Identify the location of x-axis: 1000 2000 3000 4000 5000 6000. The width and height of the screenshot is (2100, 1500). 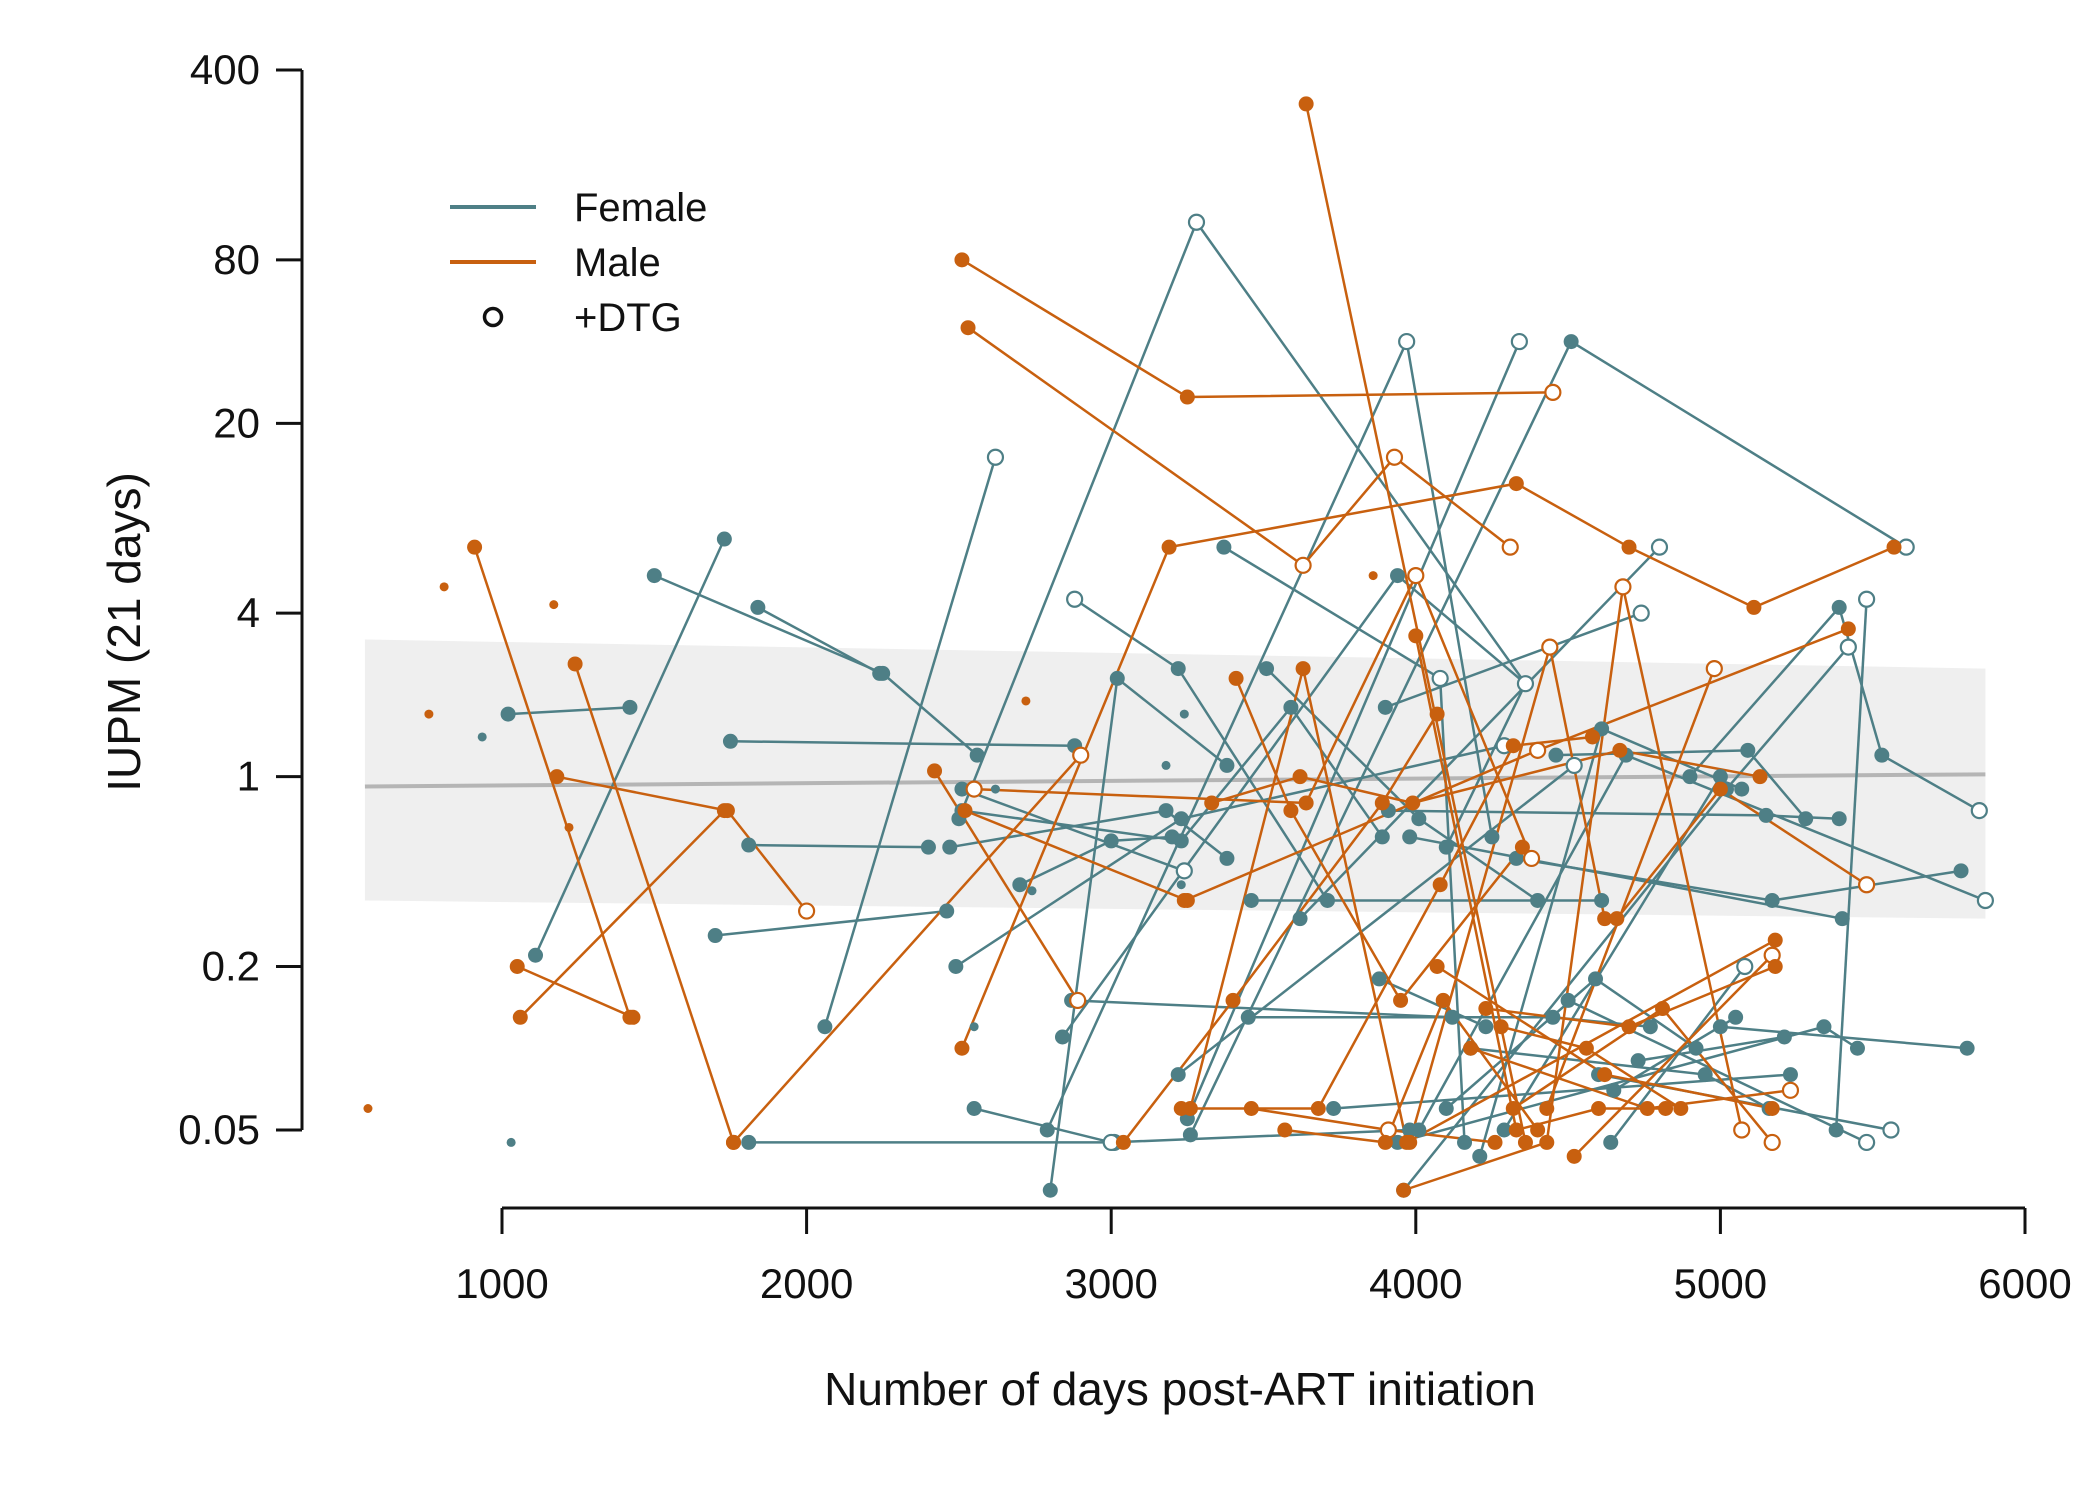
(1263, 1256).